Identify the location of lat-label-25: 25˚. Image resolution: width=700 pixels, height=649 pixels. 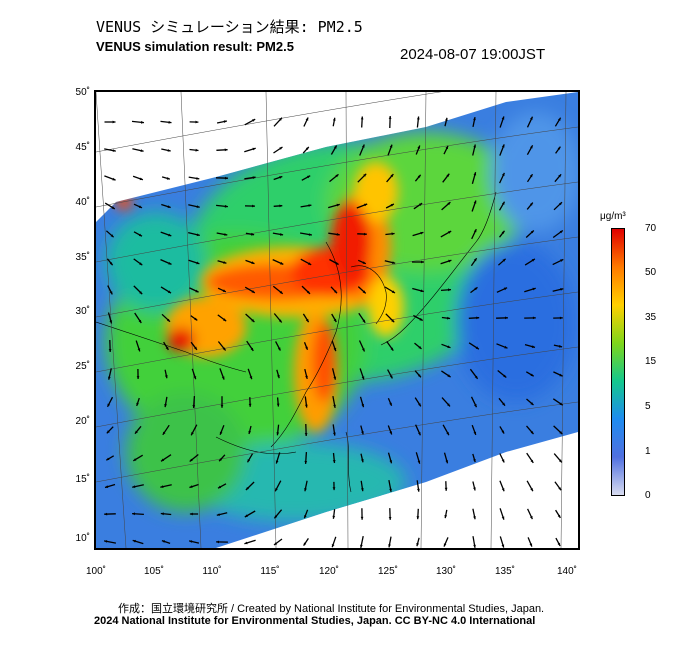
(82, 366).